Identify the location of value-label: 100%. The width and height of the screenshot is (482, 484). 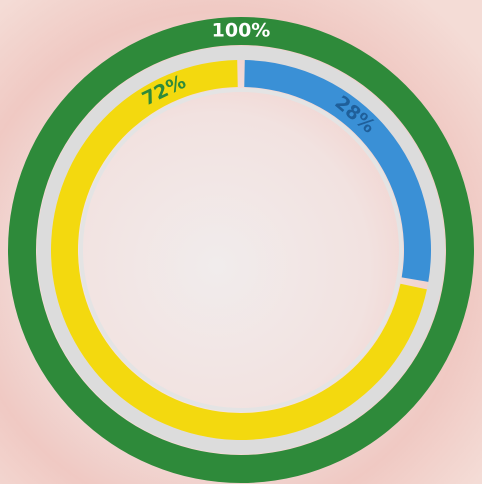
(241, 31).